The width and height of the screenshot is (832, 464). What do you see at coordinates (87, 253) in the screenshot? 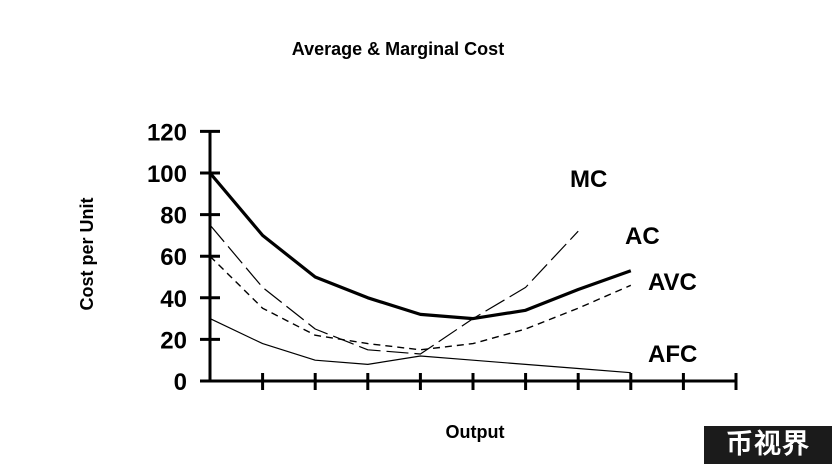
I see `y-axis-label: Cost per Unit` at bounding box center [87, 253].